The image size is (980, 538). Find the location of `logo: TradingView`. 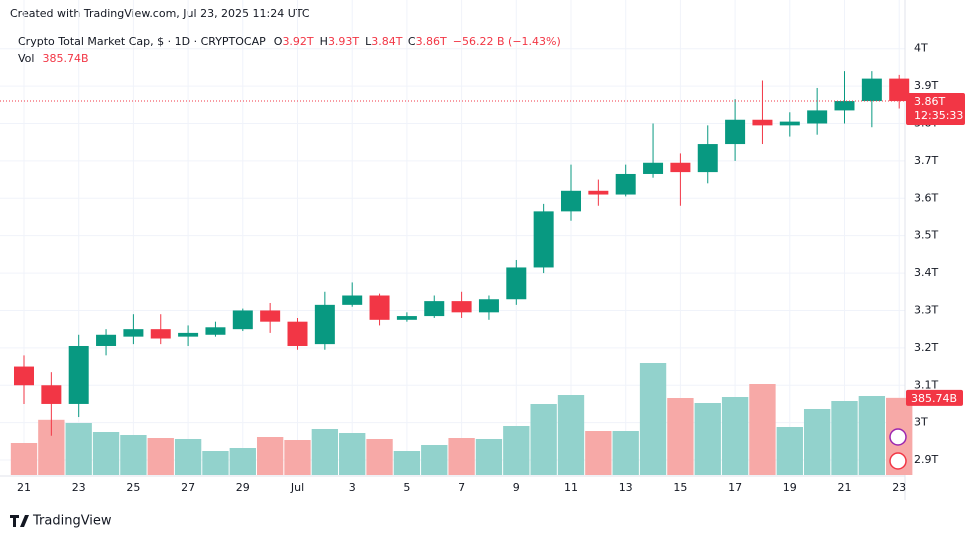

logo: TradingView is located at coordinates (61, 521).